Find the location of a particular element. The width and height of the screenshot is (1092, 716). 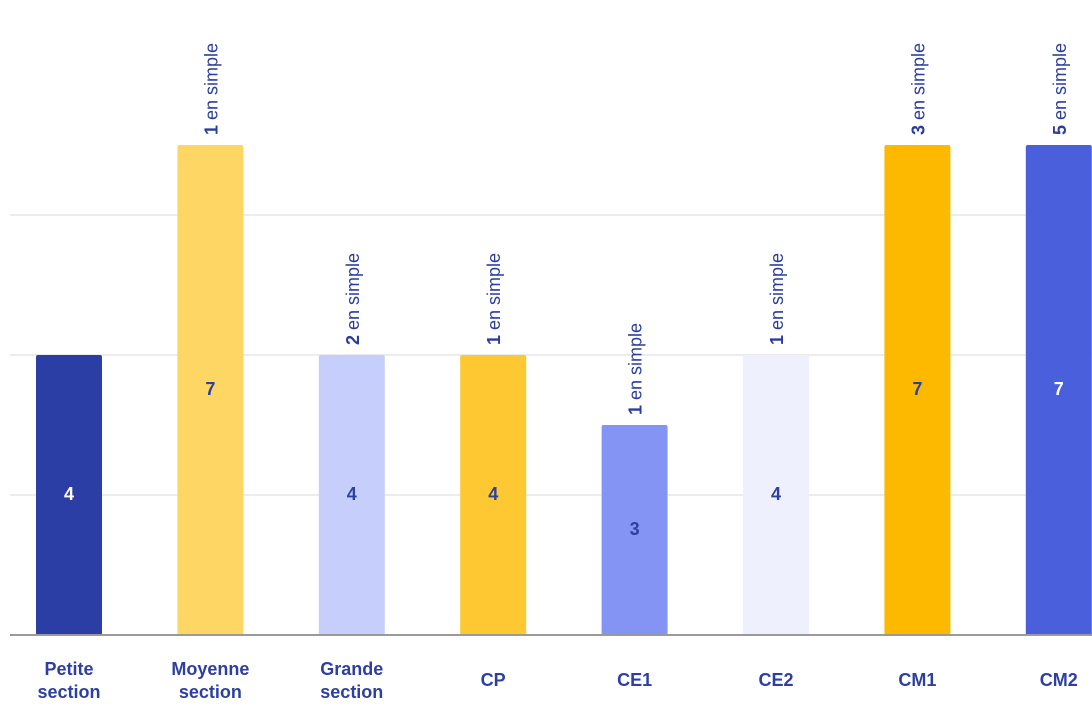

value-label: 3 is located at coordinates (635, 529).